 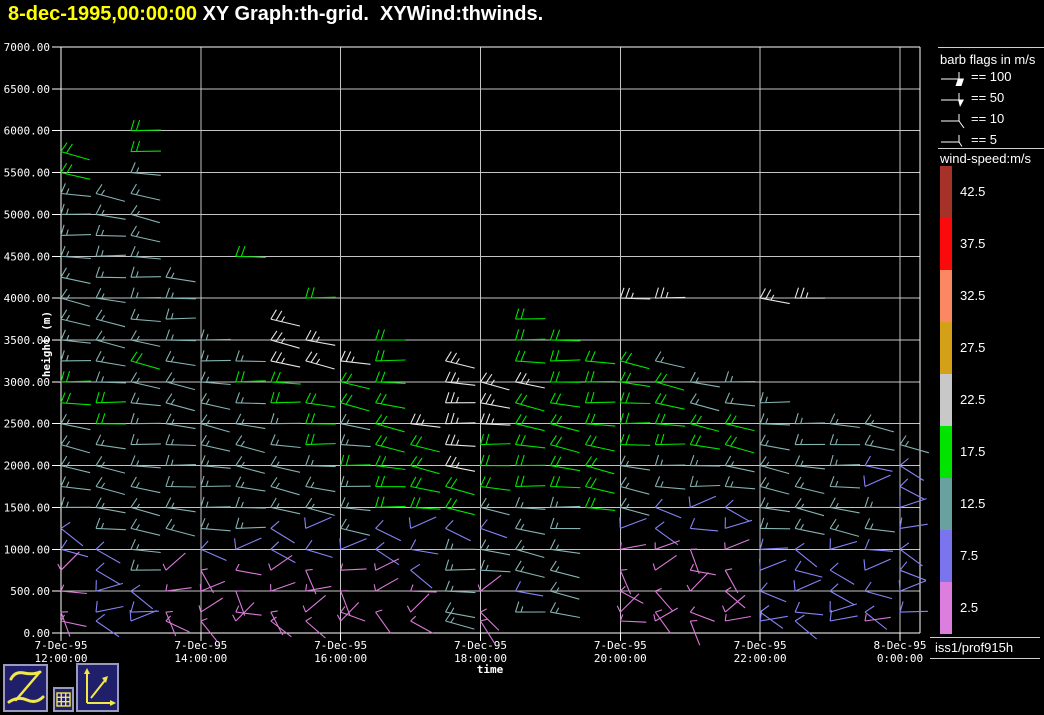 I want to click on xy-graph-tool-button, so click(x=97, y=687).